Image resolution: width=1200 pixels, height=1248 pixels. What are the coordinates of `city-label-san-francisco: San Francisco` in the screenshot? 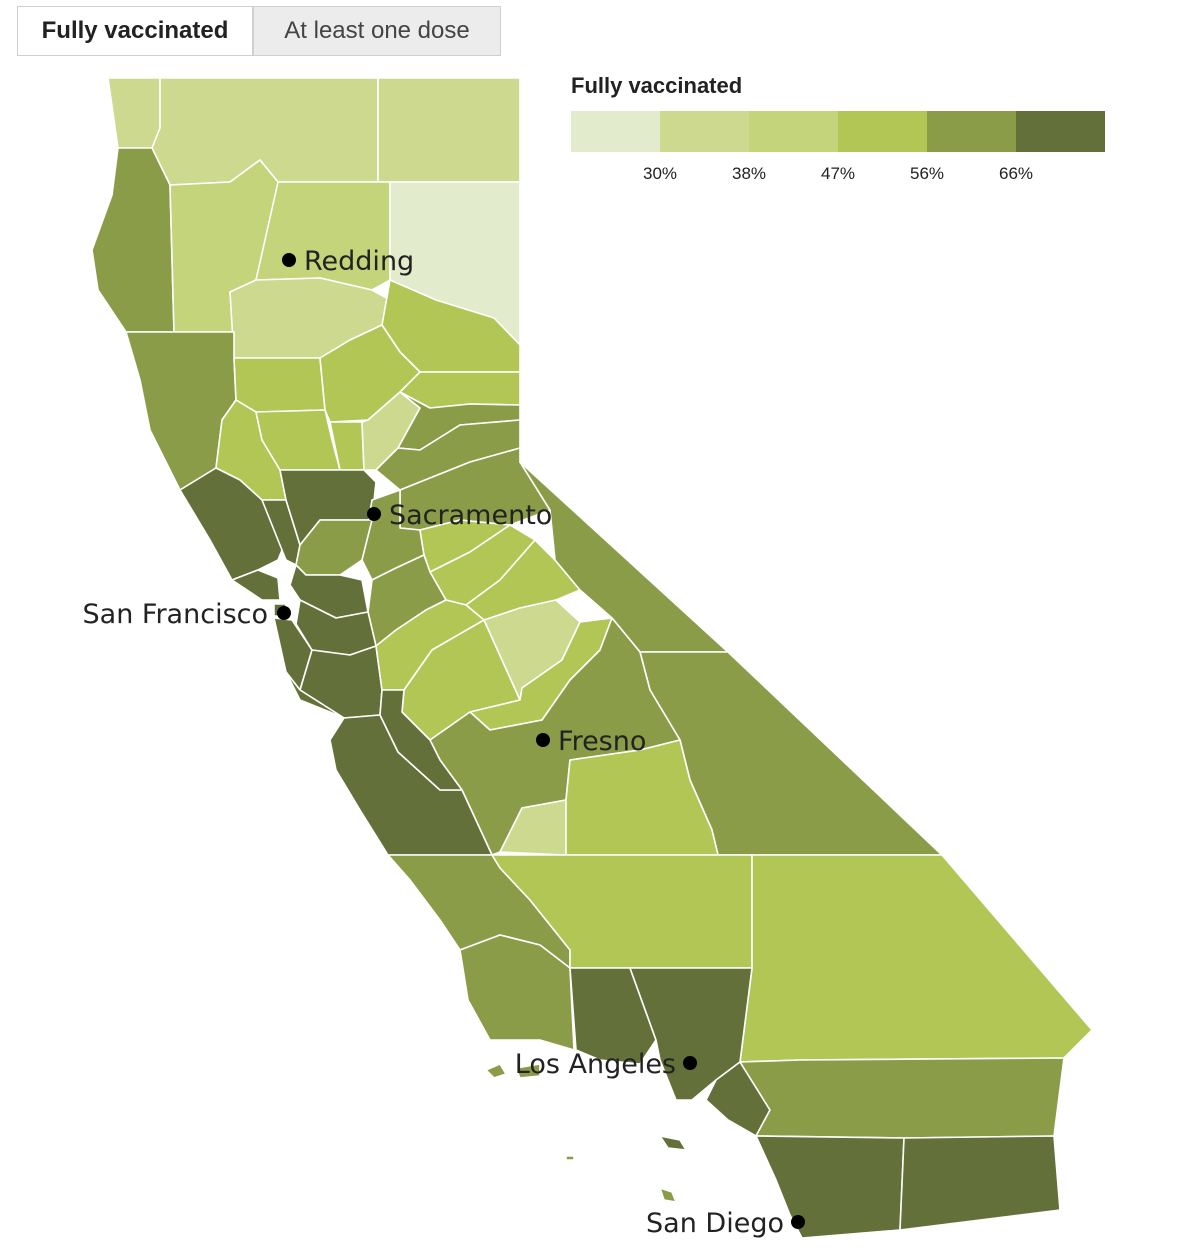 It's located at (175, 614).